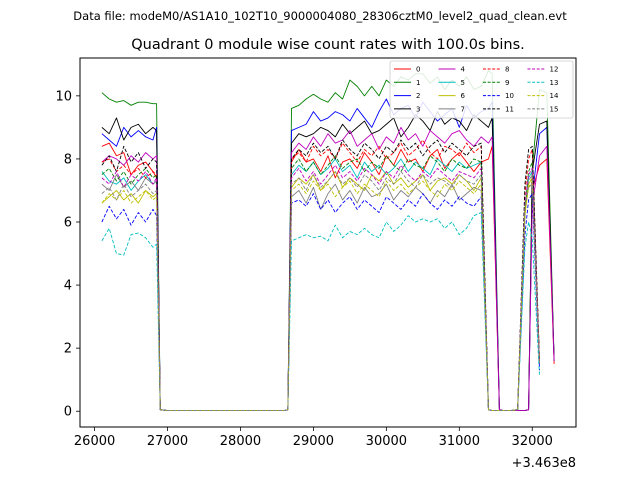 The height and width of the screenshot is (480, 640). Describe the element at coordinates (418, 109) in the screenshot. I see `legend-label-3: 3` at that location.